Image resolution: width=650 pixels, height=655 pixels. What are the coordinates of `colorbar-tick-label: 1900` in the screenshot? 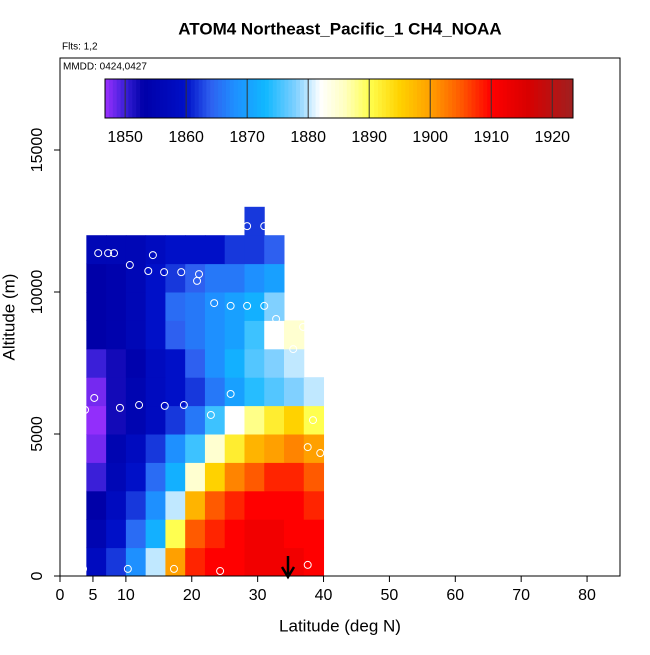 It's located at (430, 137).